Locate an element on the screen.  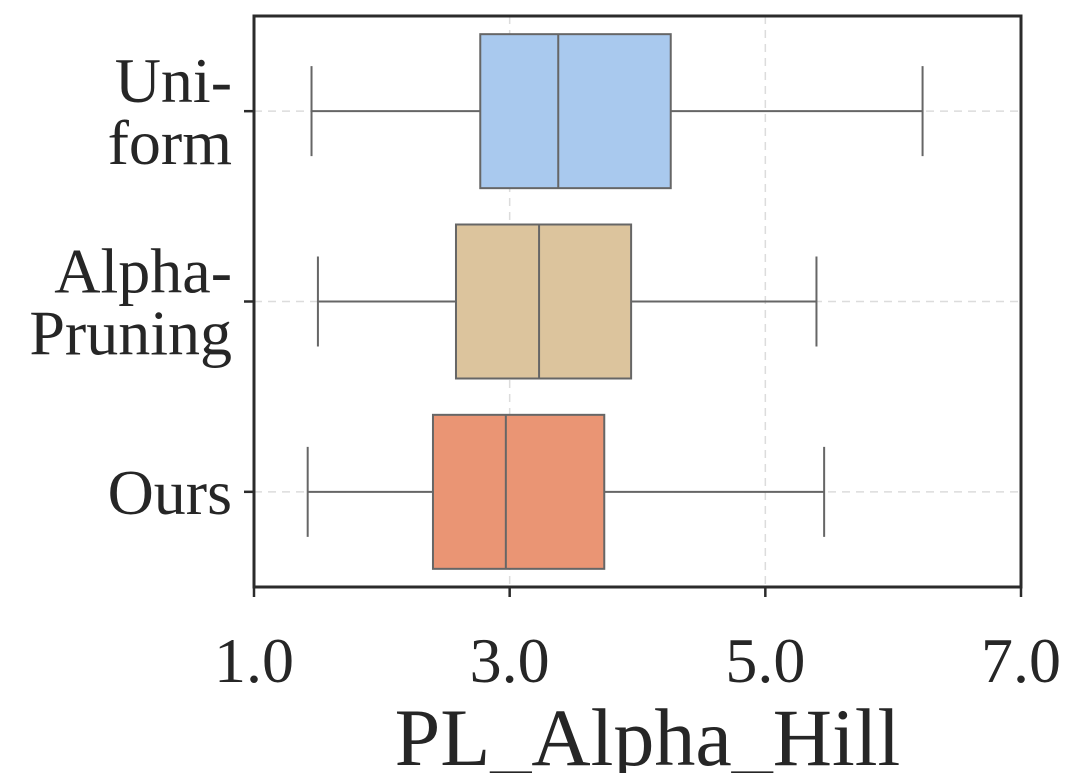
y-tick-label: Alpha-Pruning is located at coordinates (130, 302).